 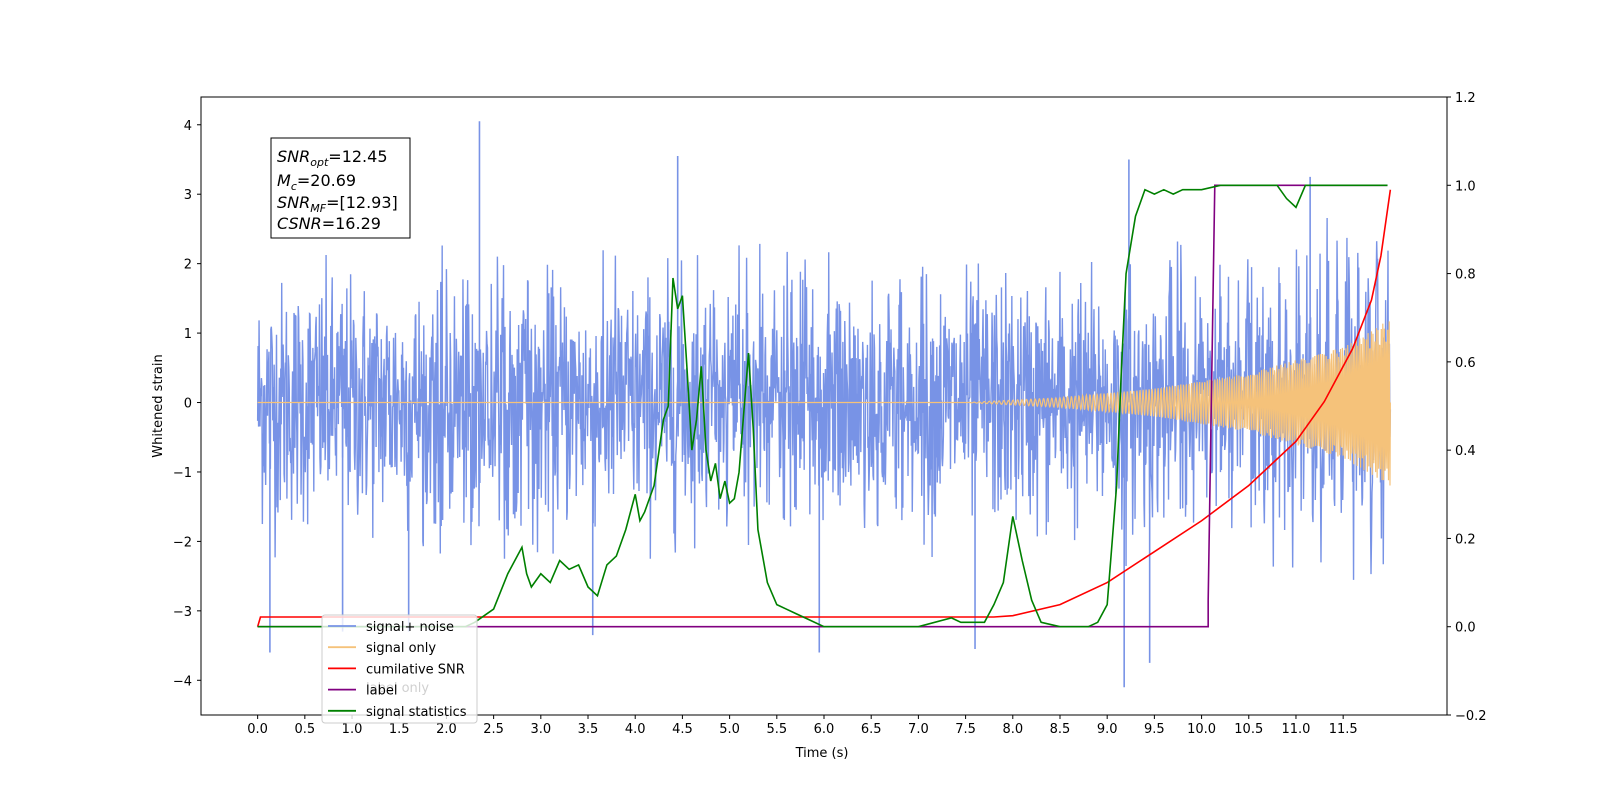 I want to click on y2-tick-label: 1.2, so click(x=1465, y=98).